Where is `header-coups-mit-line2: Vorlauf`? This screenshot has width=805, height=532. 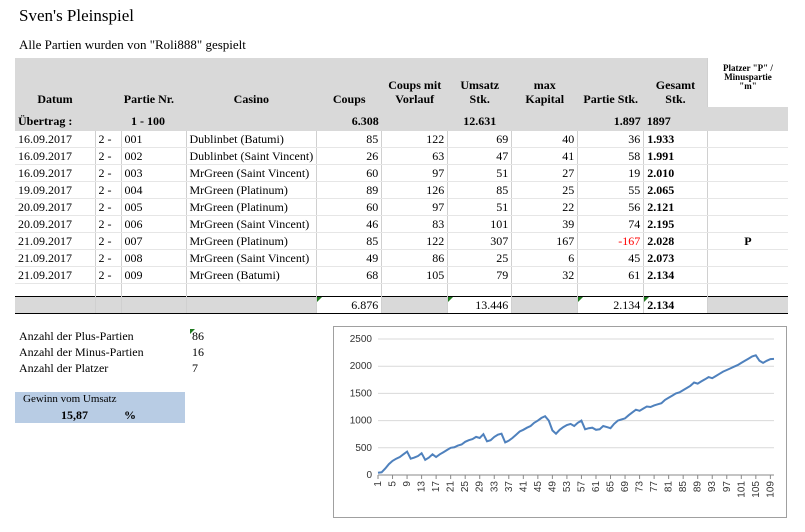 header-coups-mit-line2: Vorlauf is located at coordinates (415, 99).